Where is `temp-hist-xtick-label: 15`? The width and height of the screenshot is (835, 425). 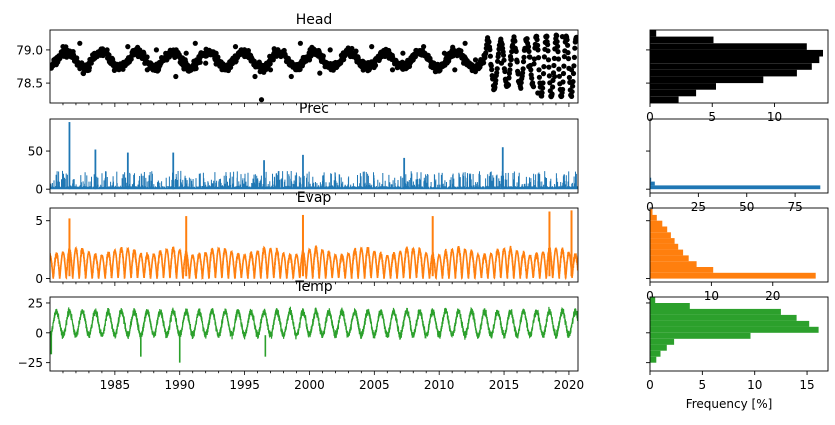 temp-hist-xtick-label: 15 is located at coordinates (806, 385).